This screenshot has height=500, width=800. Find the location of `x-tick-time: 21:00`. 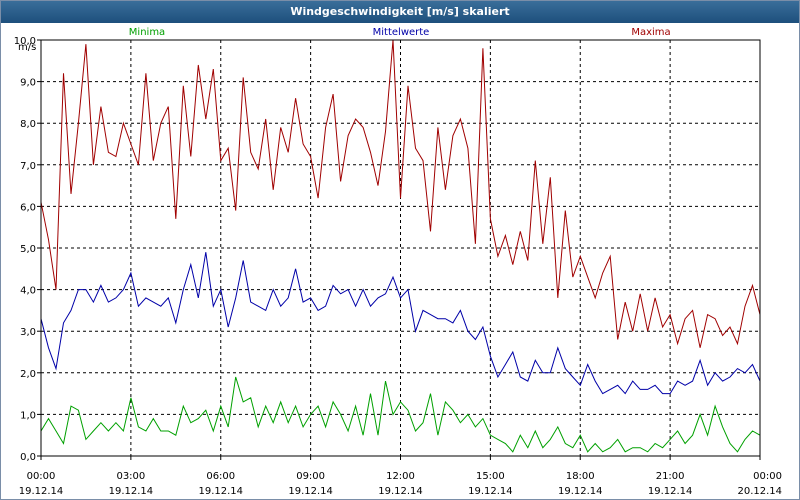

x-tick-time: 21:00 is located at coordinates (670, 476).